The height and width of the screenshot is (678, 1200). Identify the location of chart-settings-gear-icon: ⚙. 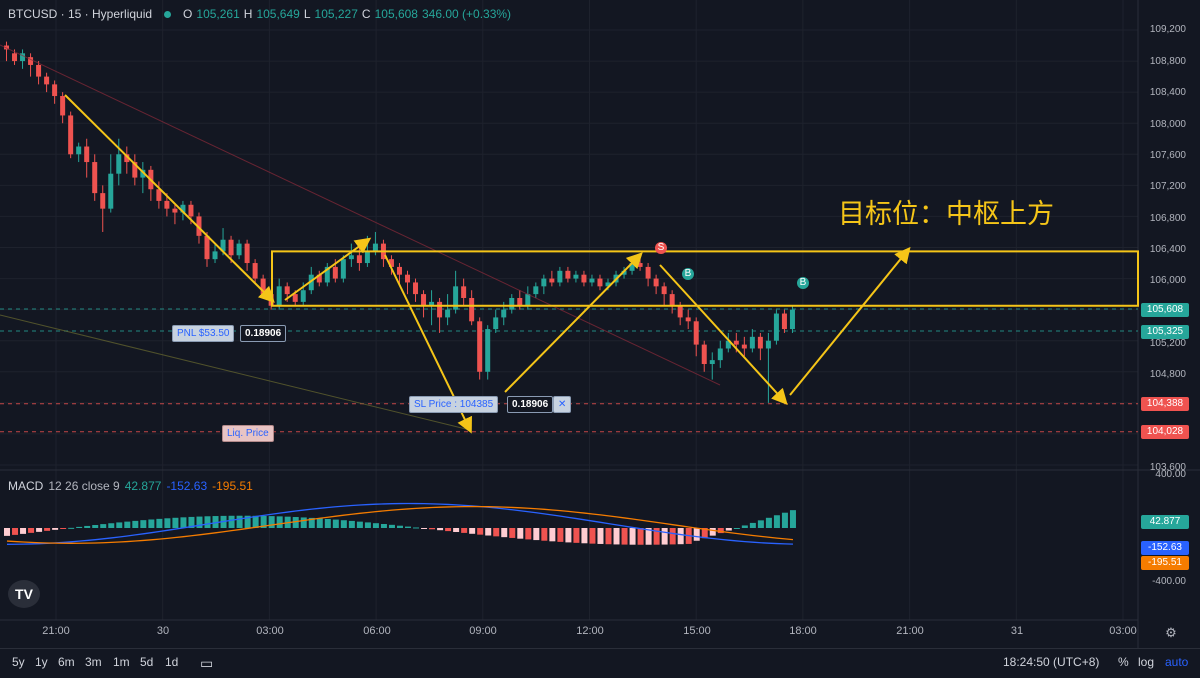
(1171, 632).